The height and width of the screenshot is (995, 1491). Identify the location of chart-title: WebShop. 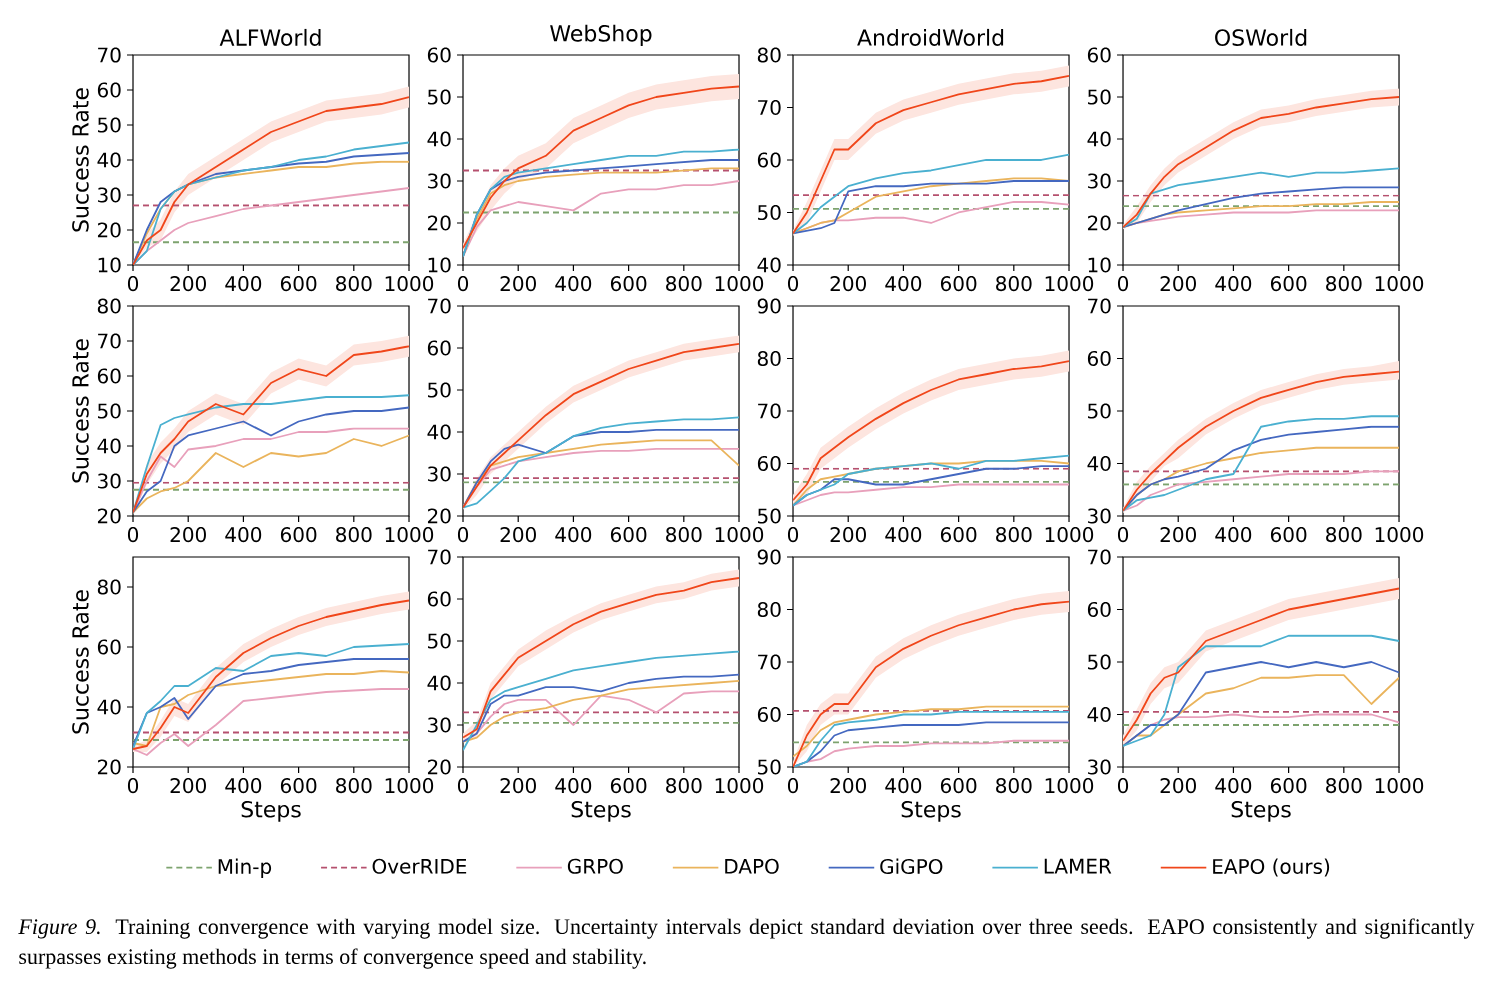
(601, 35).